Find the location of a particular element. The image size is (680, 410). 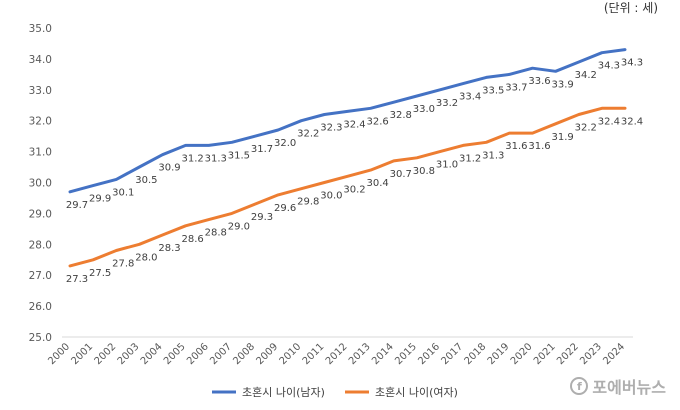

x-tick-label: 2005 is located at coordinates (175, 354).